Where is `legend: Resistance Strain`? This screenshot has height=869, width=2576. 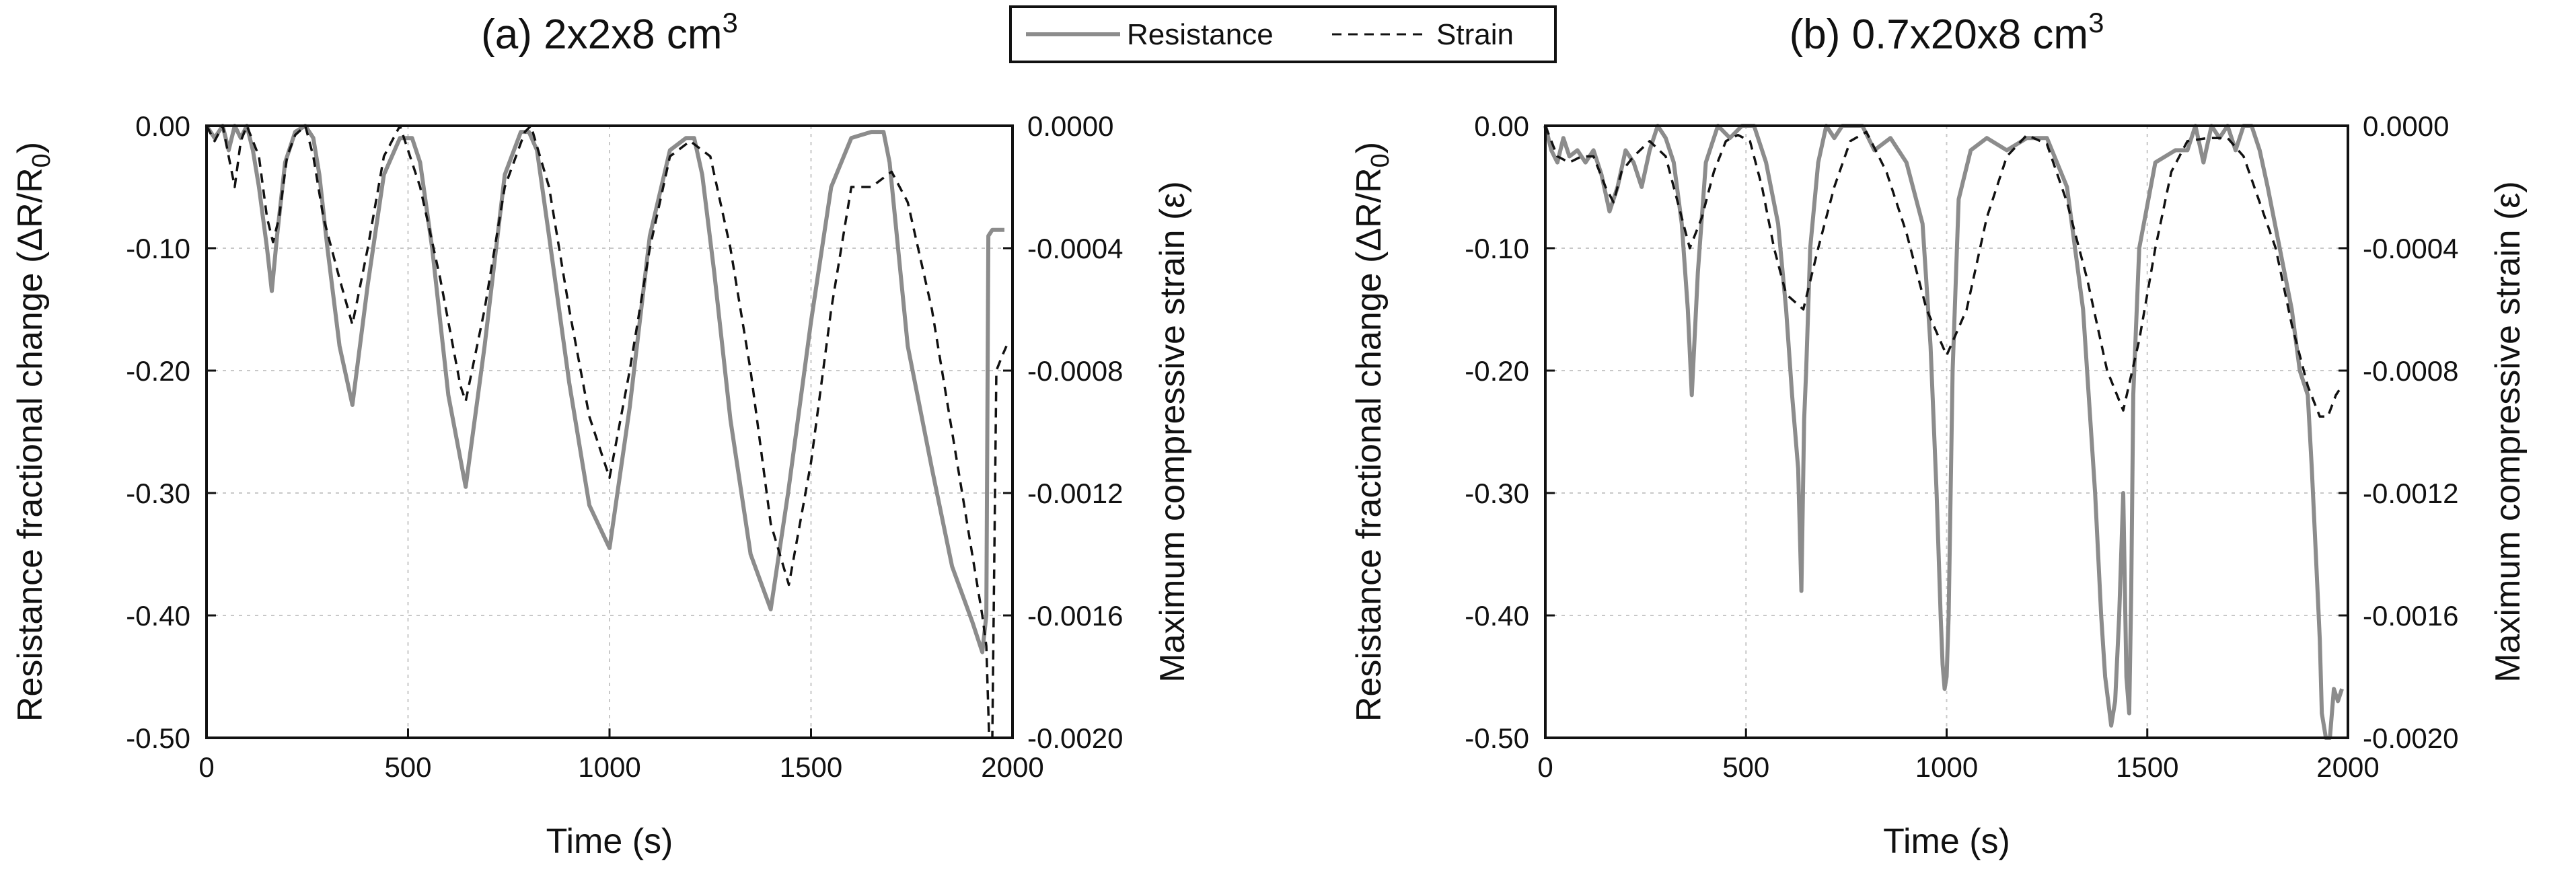 legend: Resistance Strain is located at coordinates (1283, 34).